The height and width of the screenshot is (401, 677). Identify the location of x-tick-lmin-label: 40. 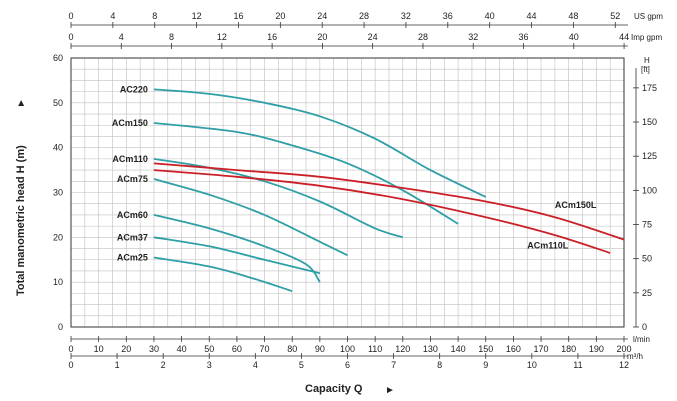
(182, 349).